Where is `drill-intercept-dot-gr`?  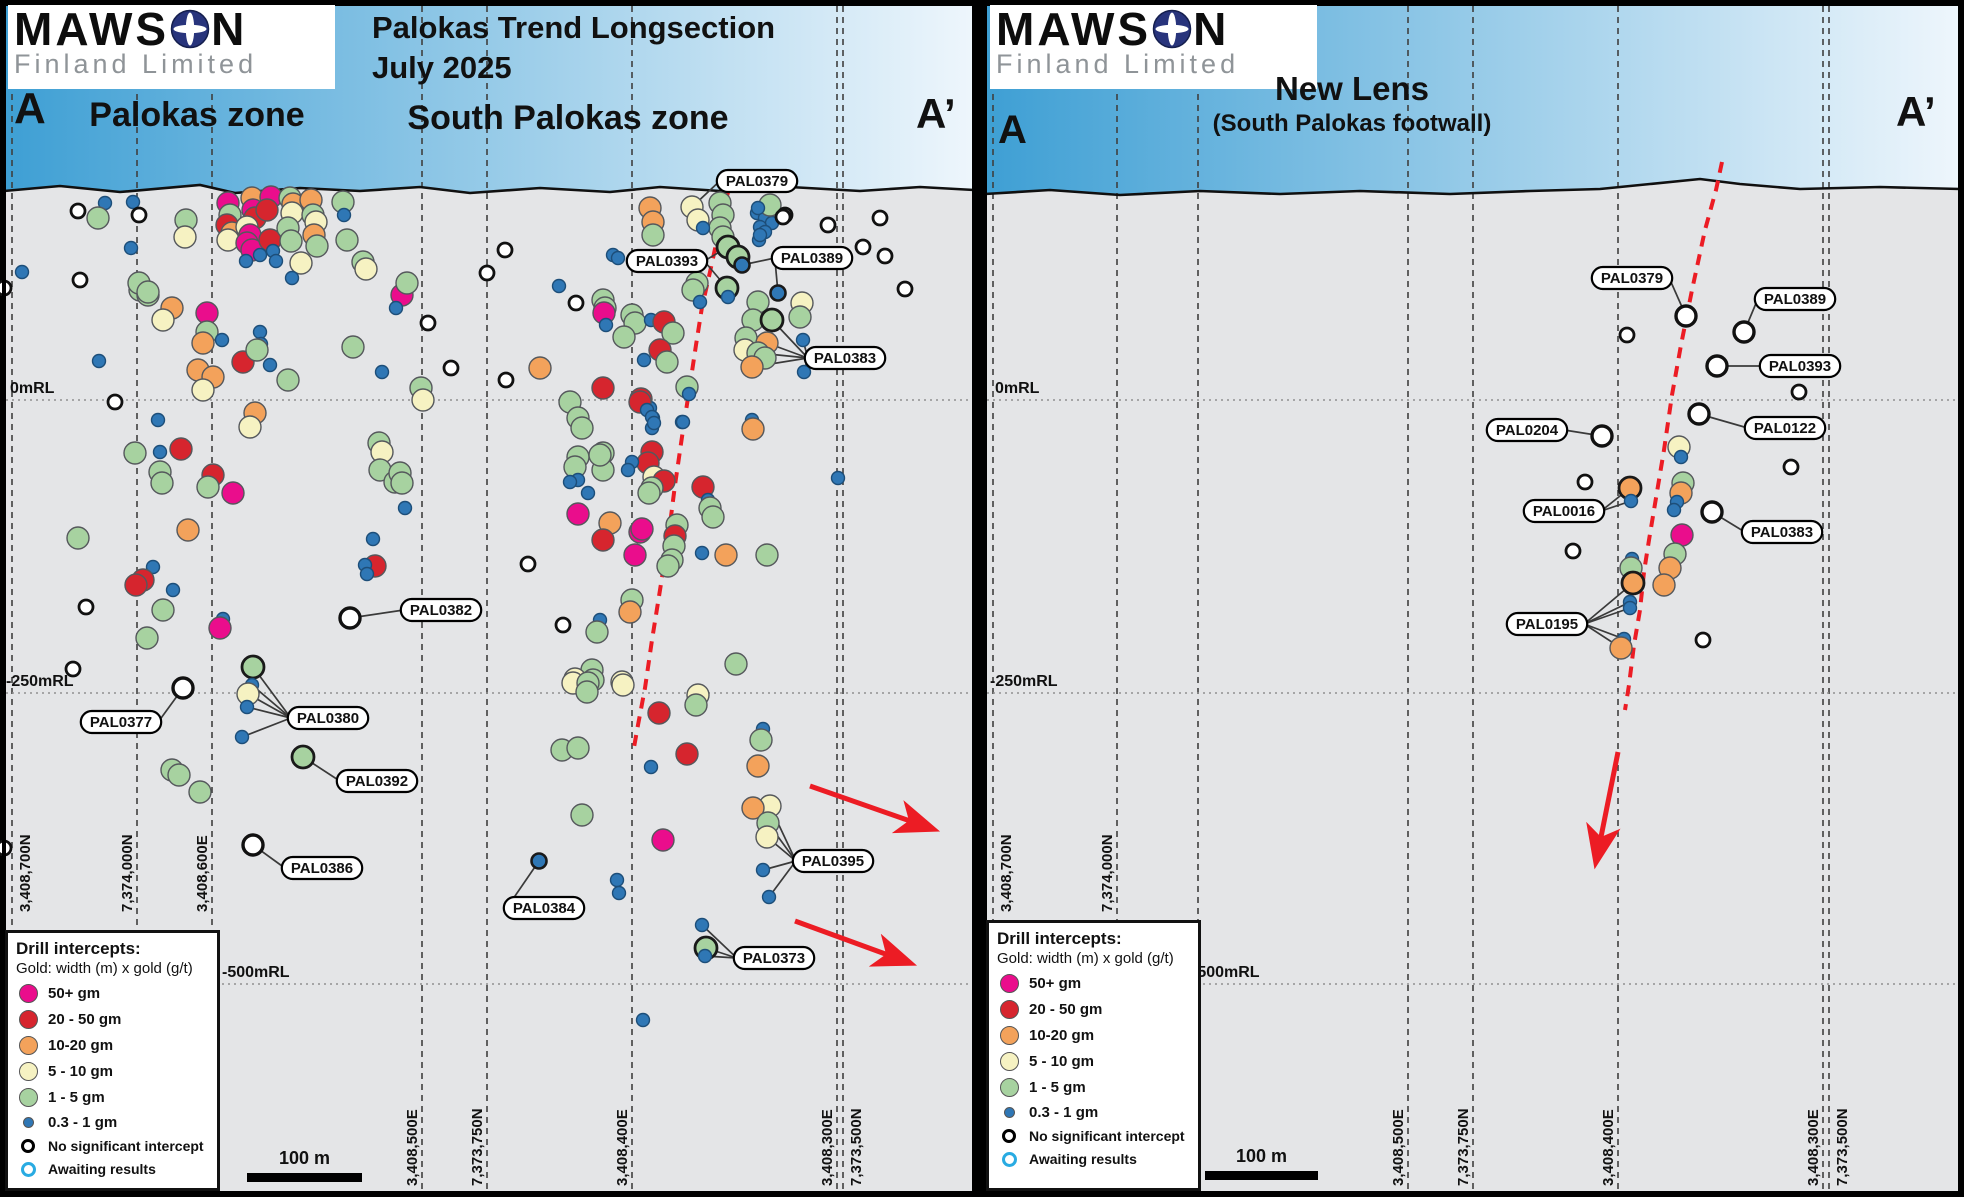
drill-intercept-dot-gr is located at coordinates (253, 667).